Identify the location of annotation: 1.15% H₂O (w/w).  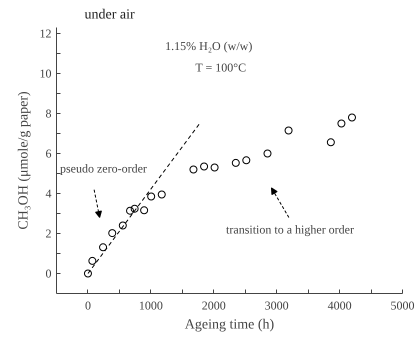
(208, 46).